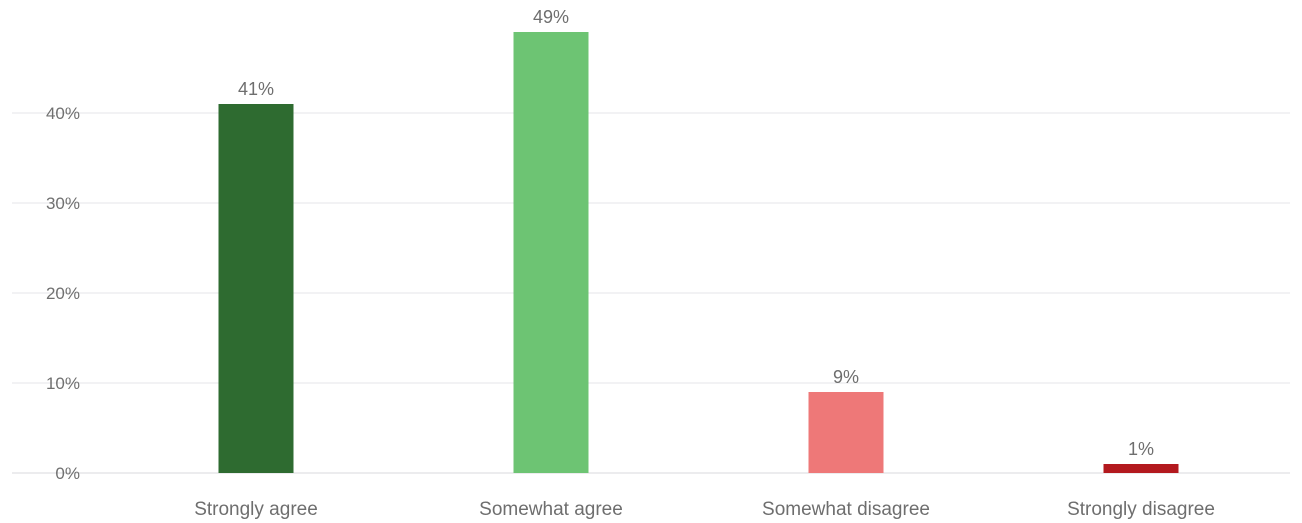 Image resolution: width=1302 pixels, height=523 pixels. Describe the element at coordinates (1141, 468) in the screenshot. I see `bar-strongly-disagree` at that location.